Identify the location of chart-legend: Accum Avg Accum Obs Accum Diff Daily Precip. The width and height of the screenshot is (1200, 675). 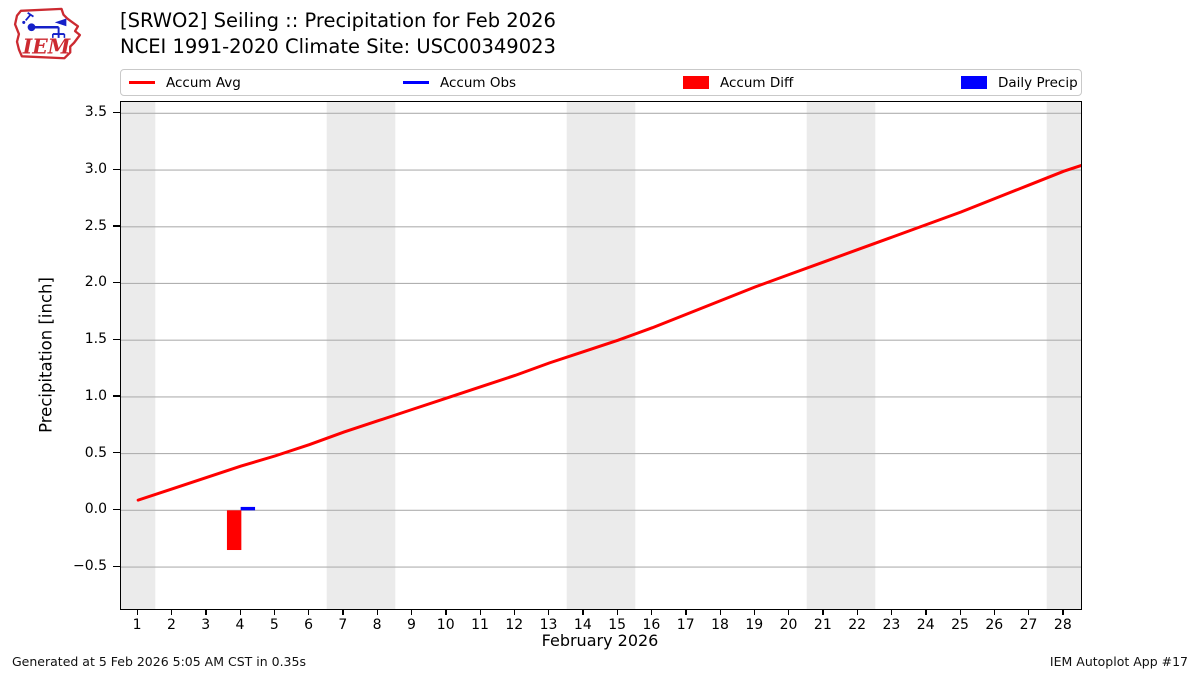
(601, 82).